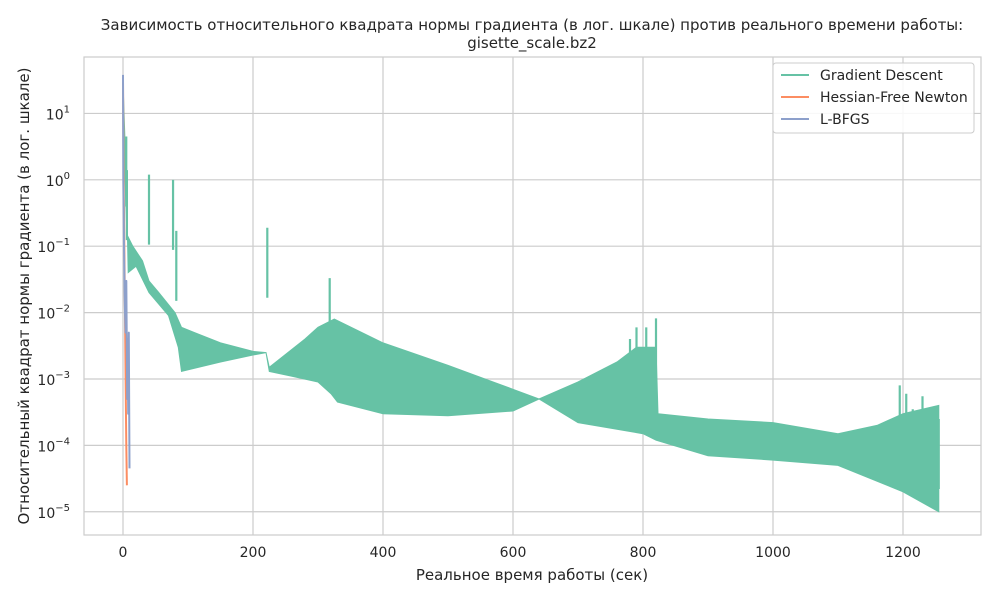  Describe the element at coordinates (532, 575) in the screenshot. I see `x-axis-label: Реальное время работы (сек)` at that location.